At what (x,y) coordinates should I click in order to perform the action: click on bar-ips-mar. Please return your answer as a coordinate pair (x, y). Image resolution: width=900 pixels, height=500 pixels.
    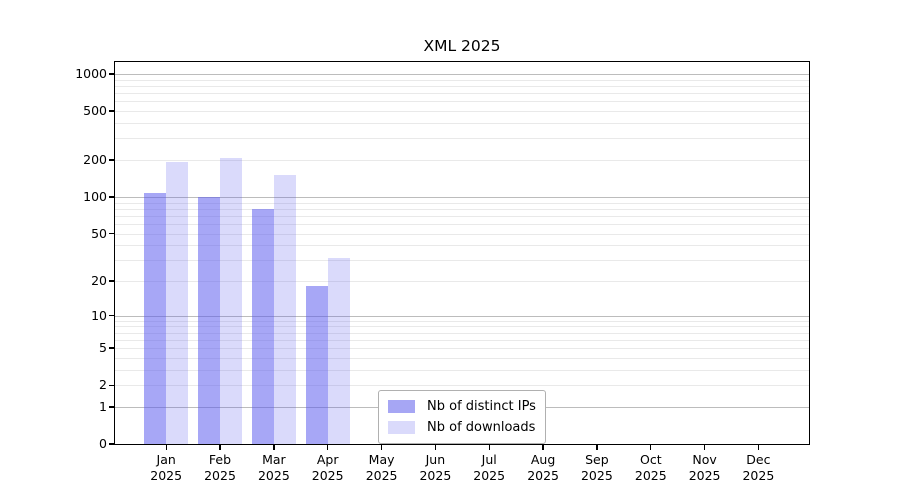
    Looking at the image, I should click on (262, 326).